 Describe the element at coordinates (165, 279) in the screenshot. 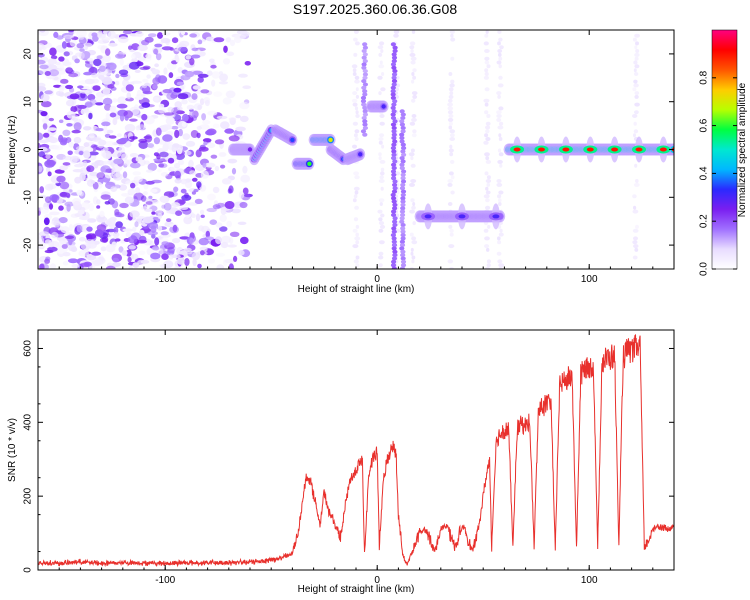

I see `x-tick-label: -100` at that location.